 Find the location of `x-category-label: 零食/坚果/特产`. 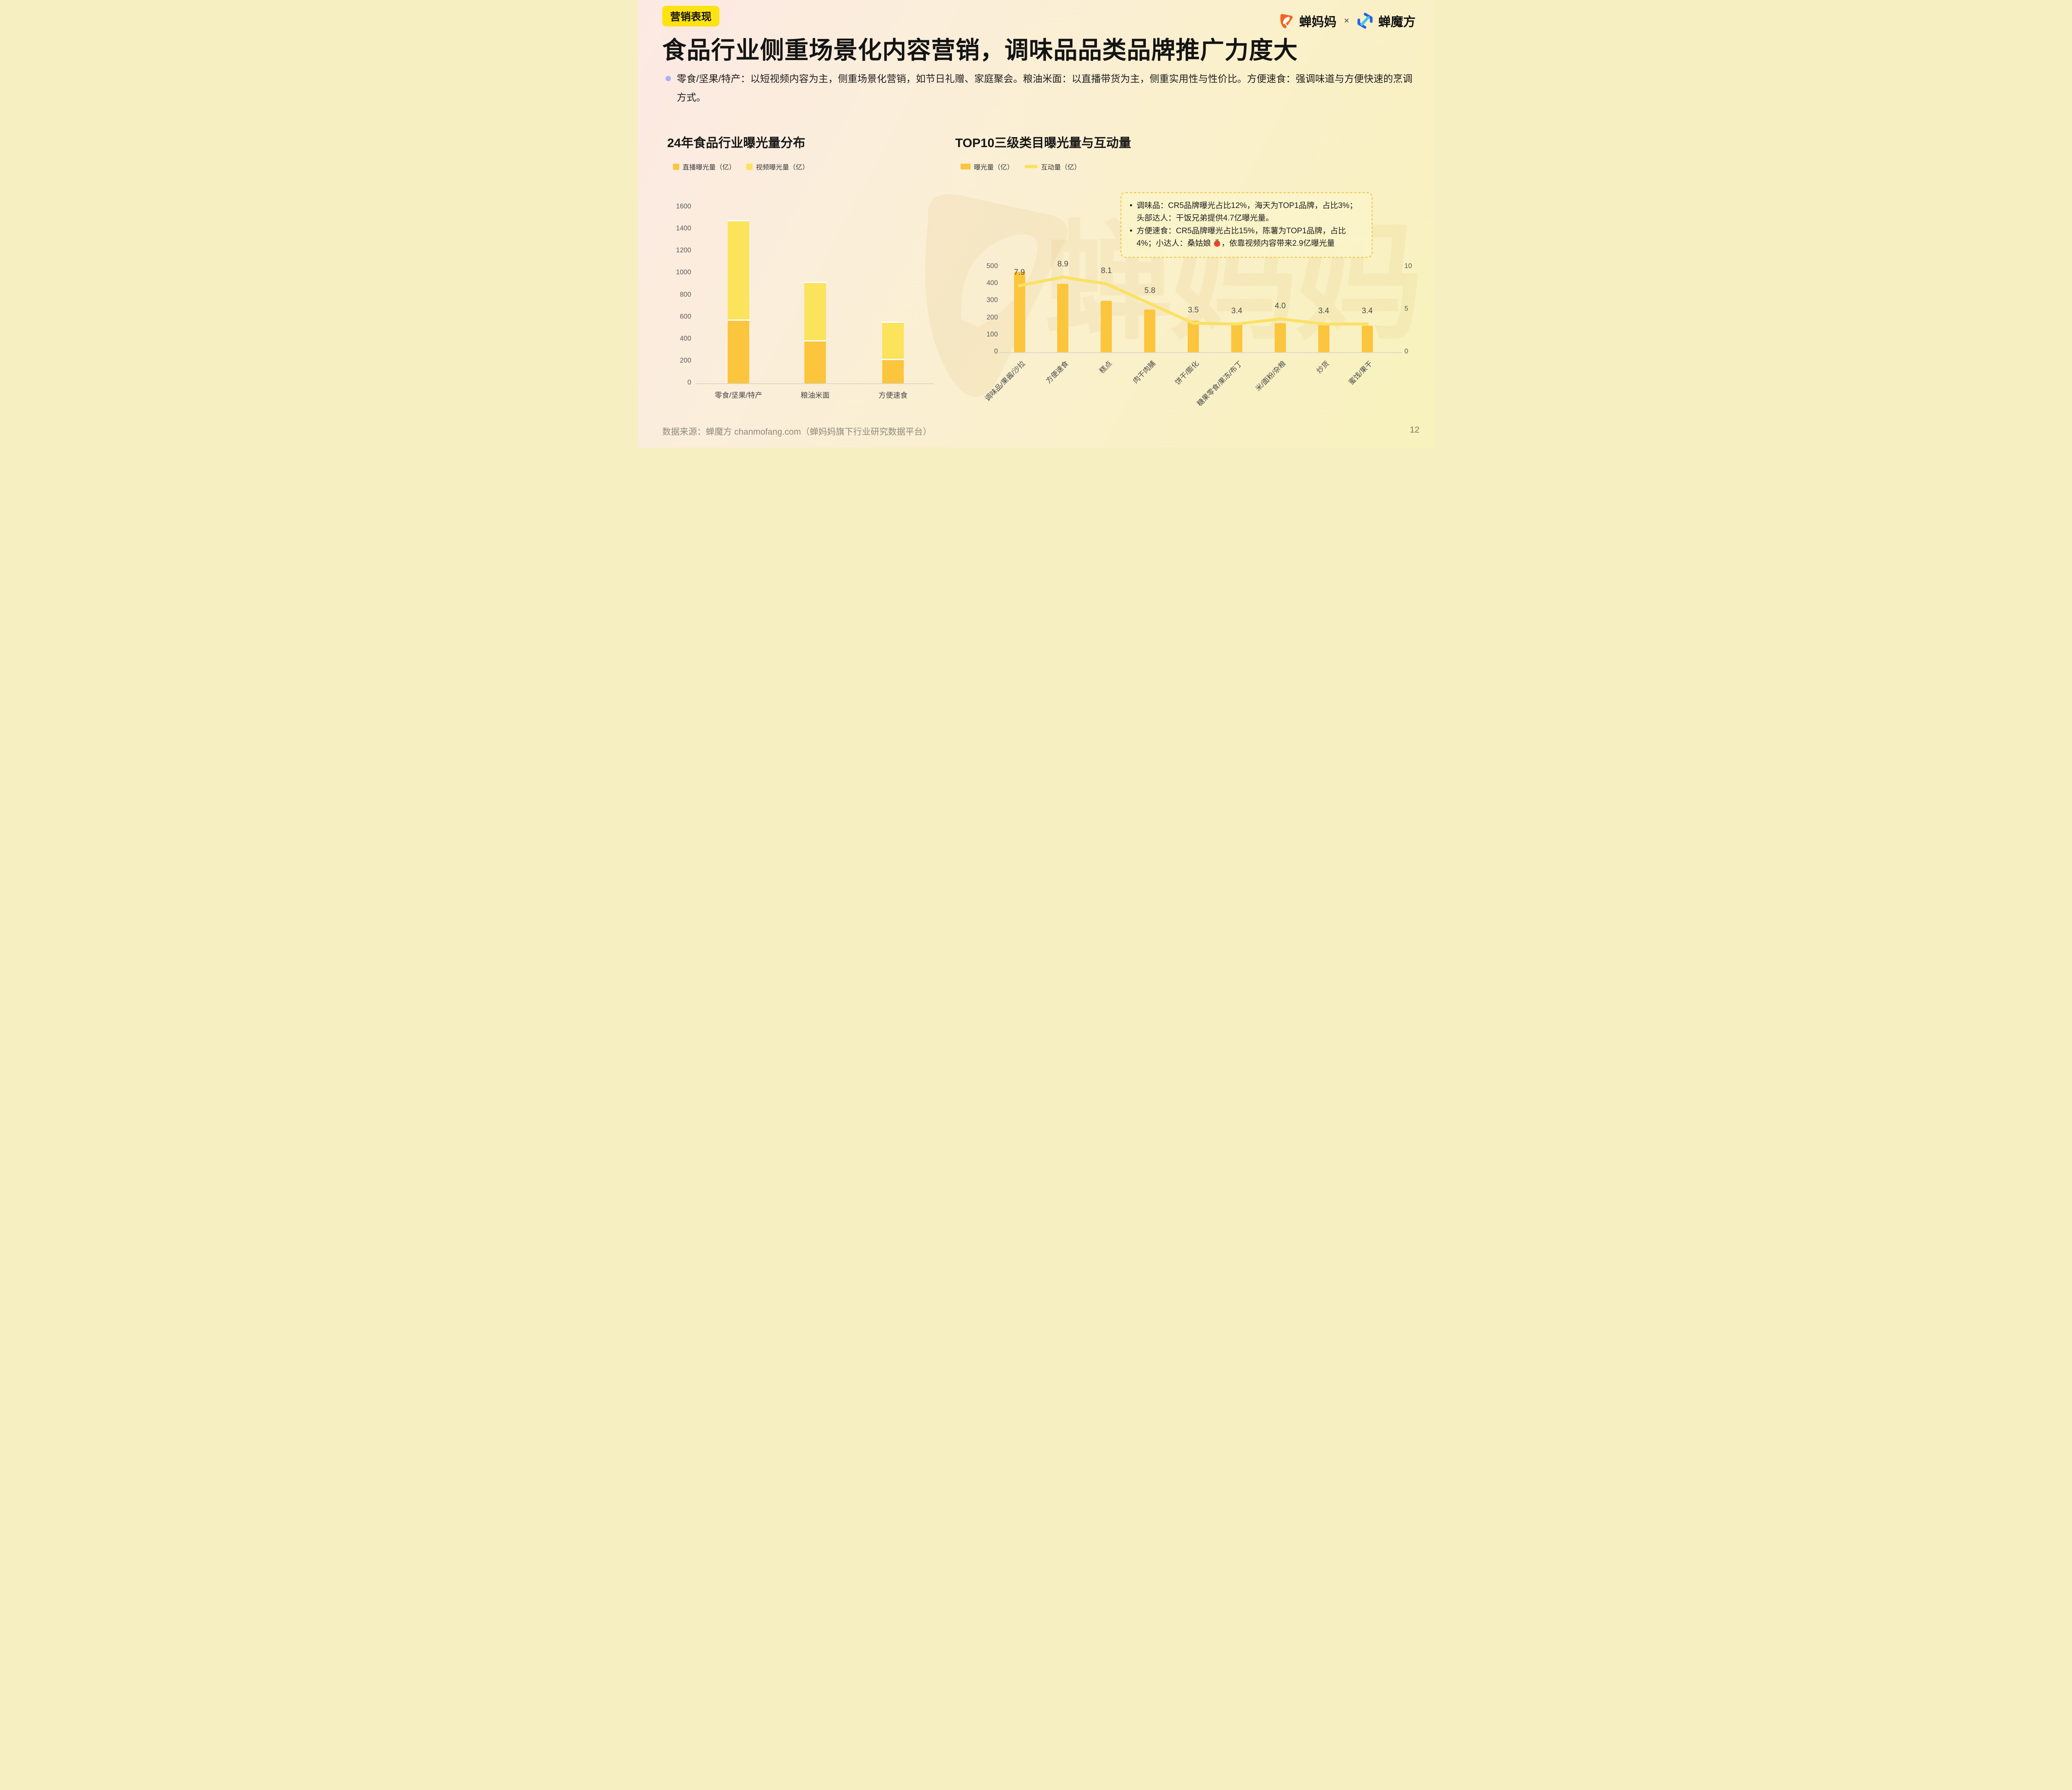

x-category-label: 零食/坚果/特产 is located at coordinates (738, 395).